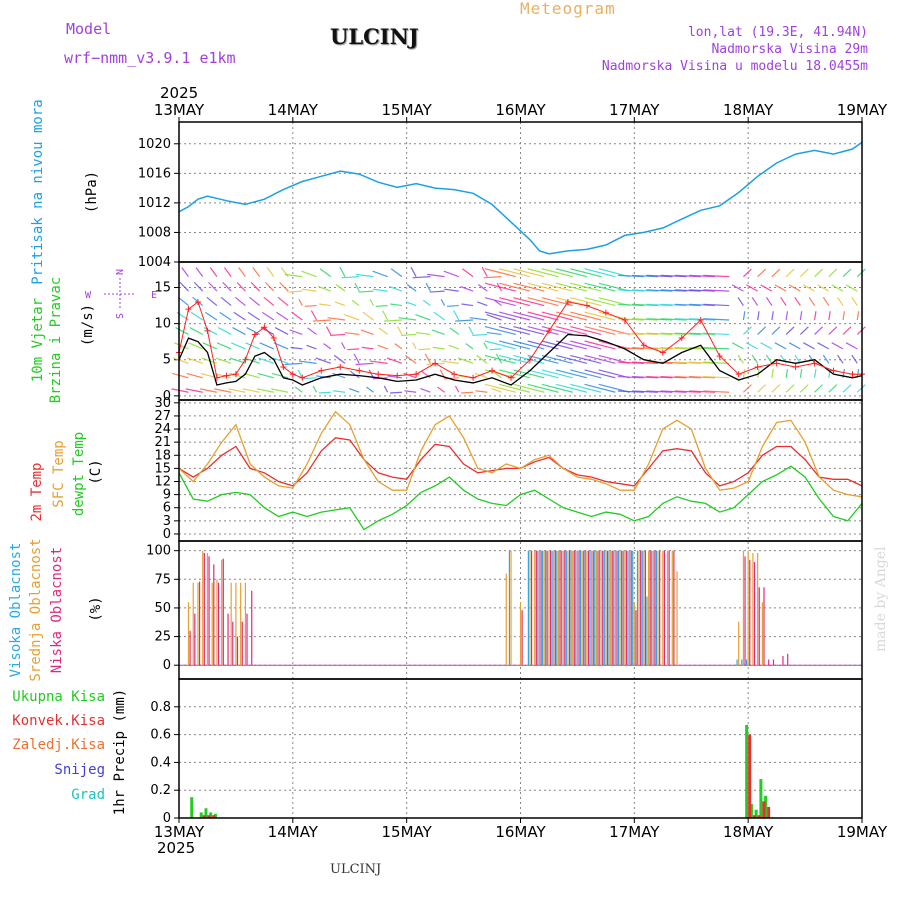 The width and height of the screenshot is (900, 900). I want to click on precip-snow-label: Snijeg, so click(79, 770).